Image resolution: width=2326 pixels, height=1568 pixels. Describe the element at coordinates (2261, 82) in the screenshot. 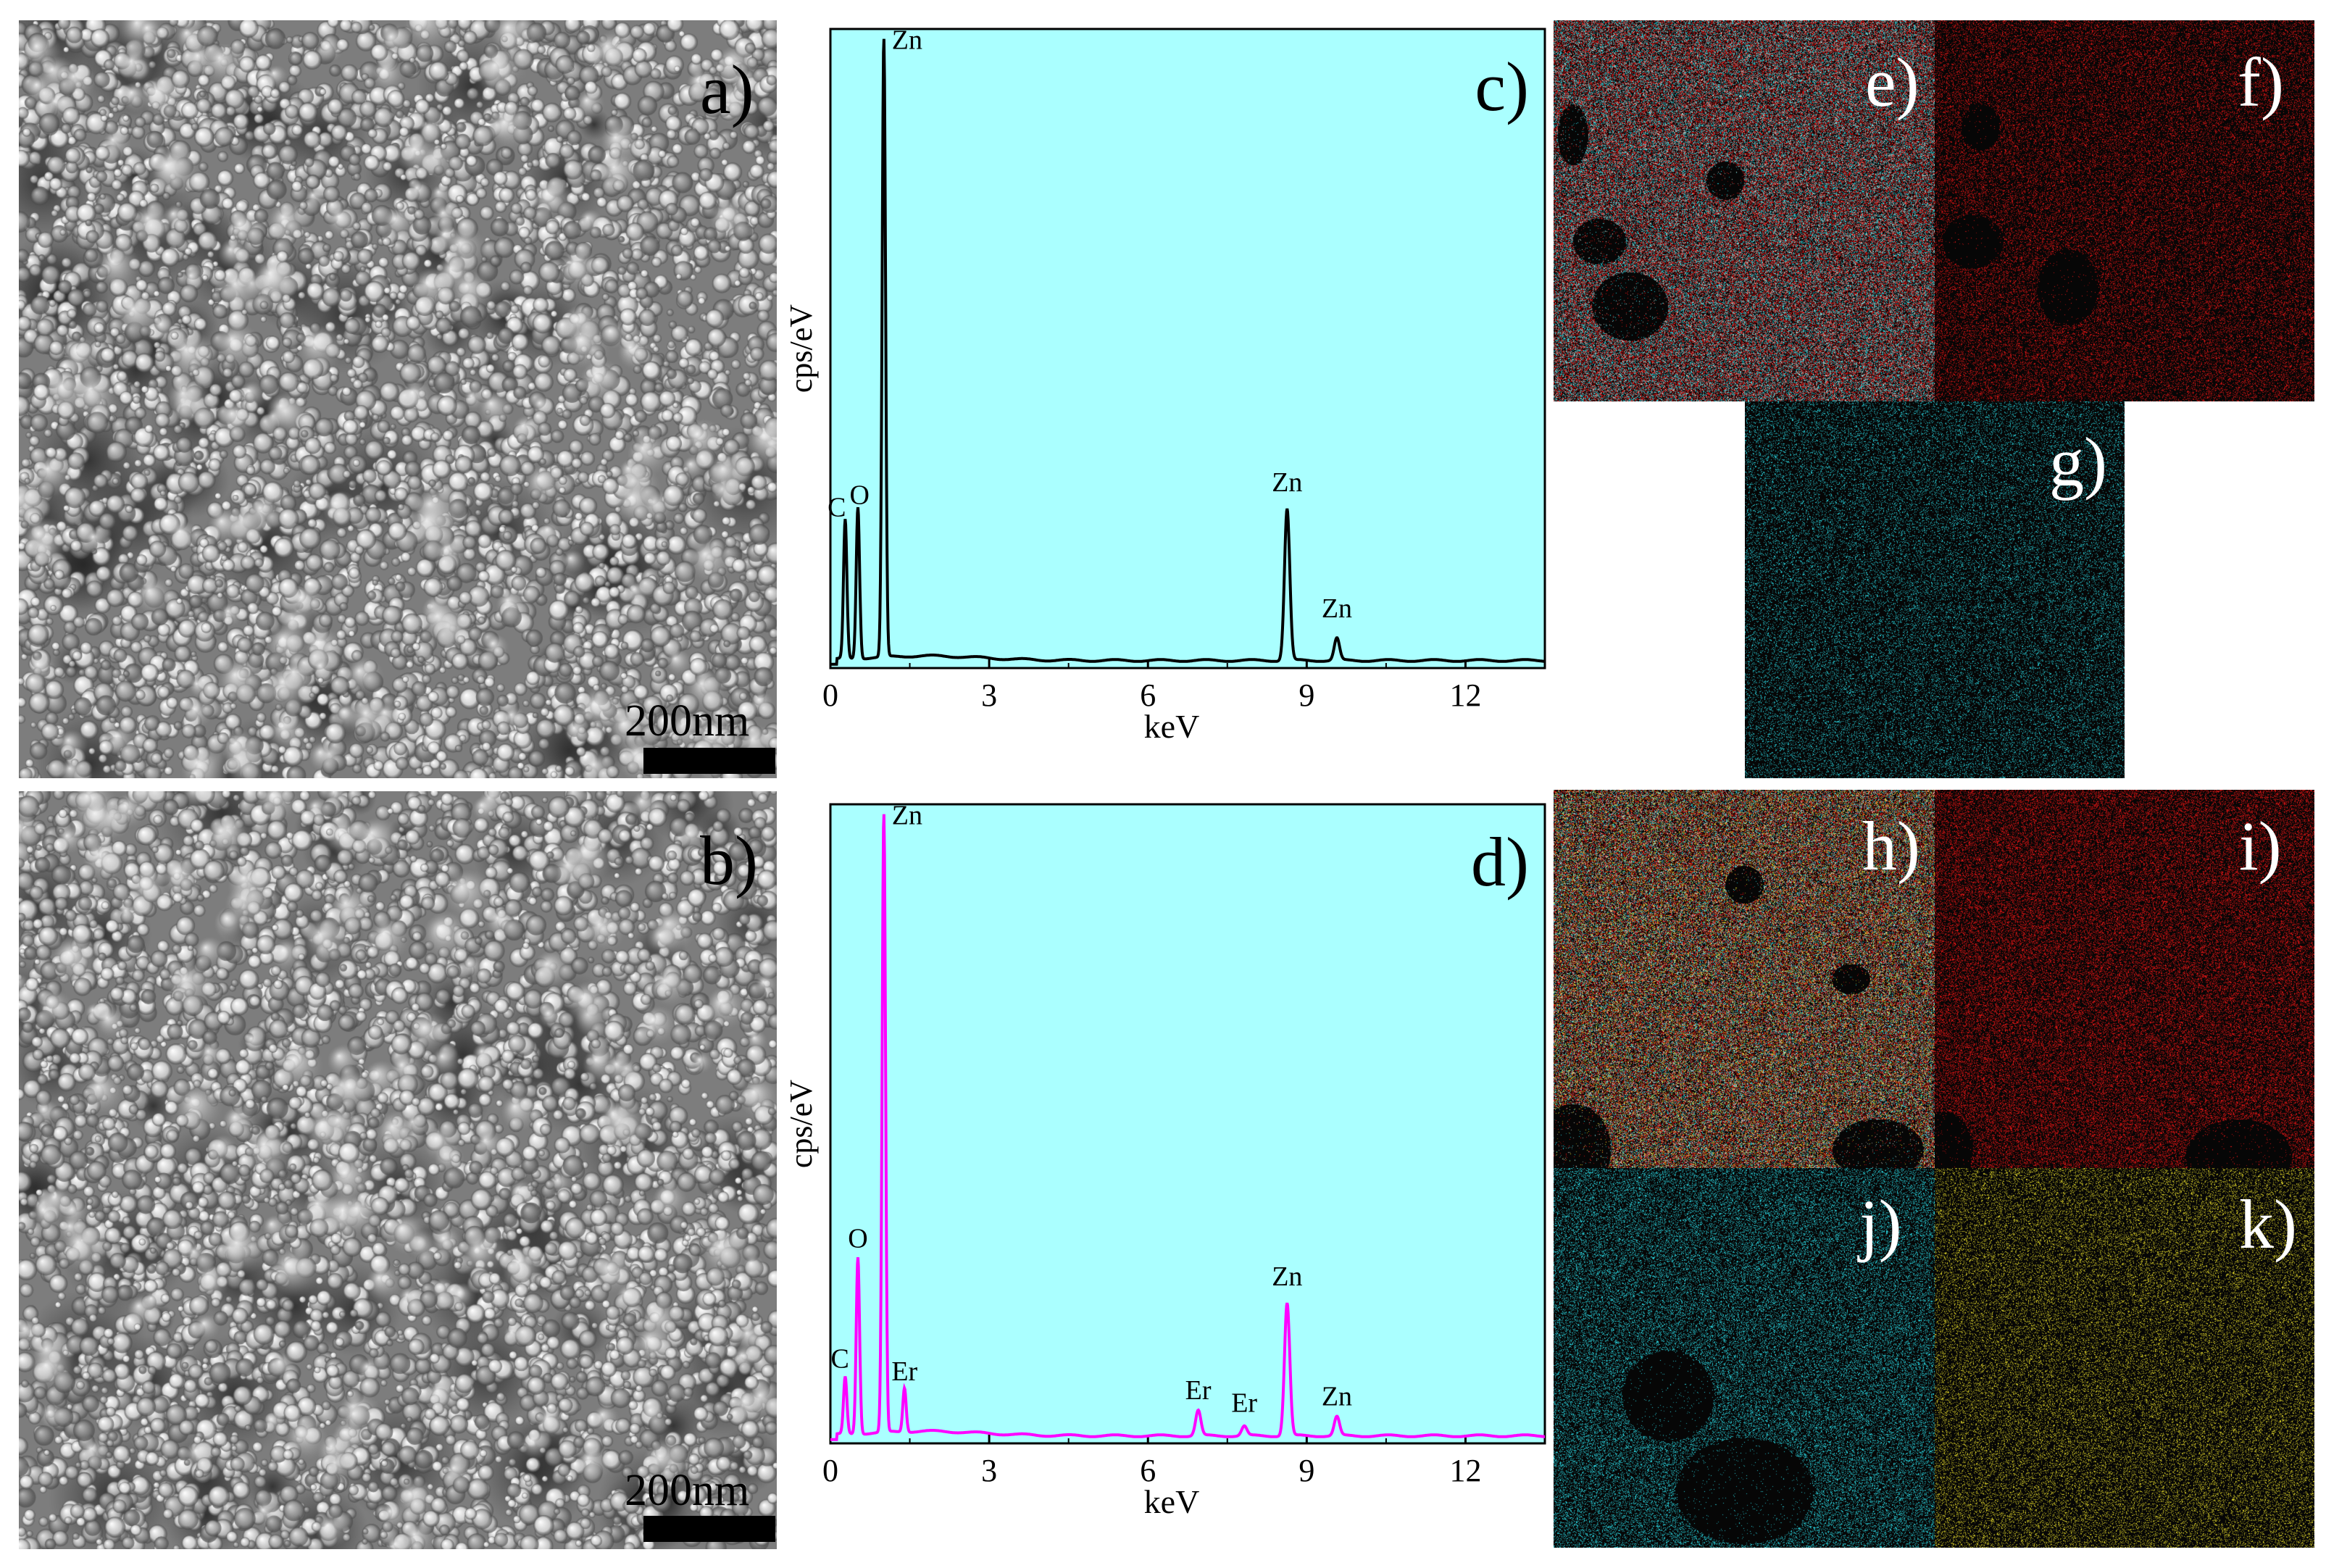

I see `panel-label-f: f)` at that location.